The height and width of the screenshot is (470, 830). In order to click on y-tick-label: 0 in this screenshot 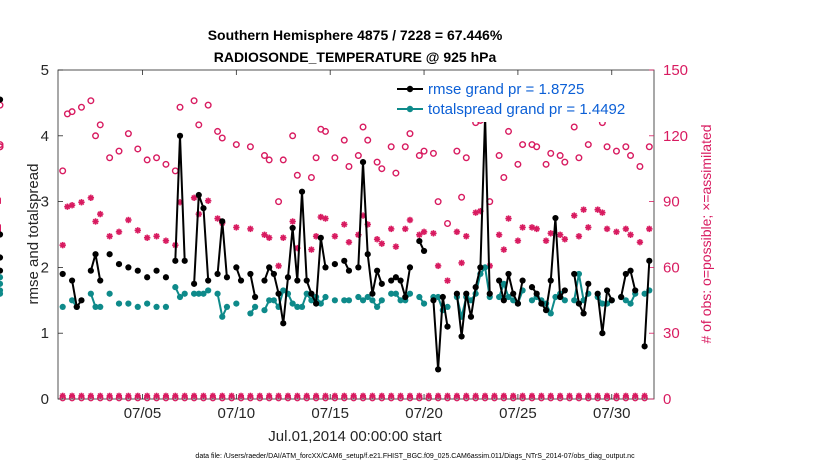, I will do `click(45, 399)`.